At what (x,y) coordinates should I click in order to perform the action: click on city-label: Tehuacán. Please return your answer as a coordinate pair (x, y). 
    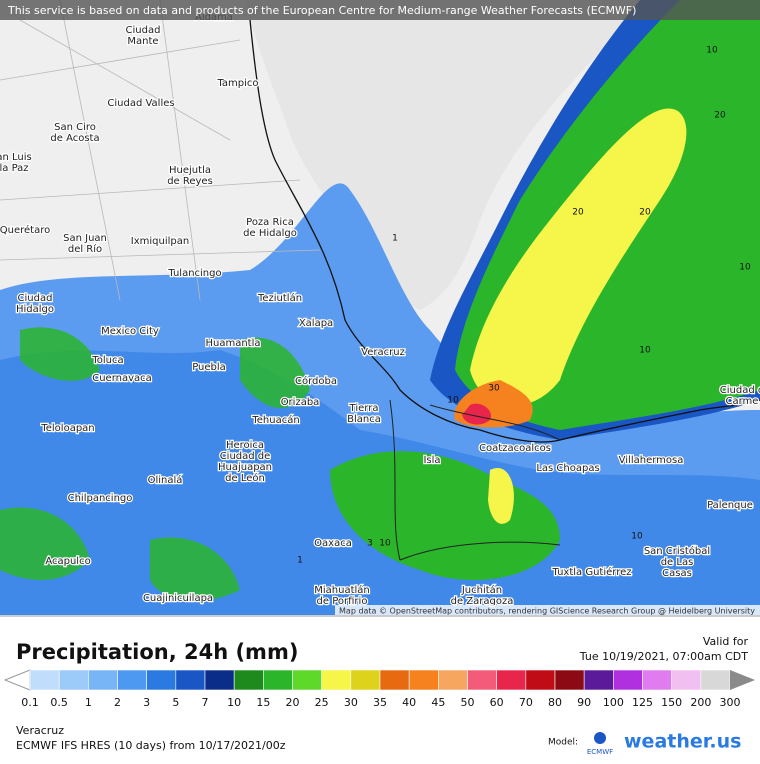
    Looking at the image, I should click on (275, 420).